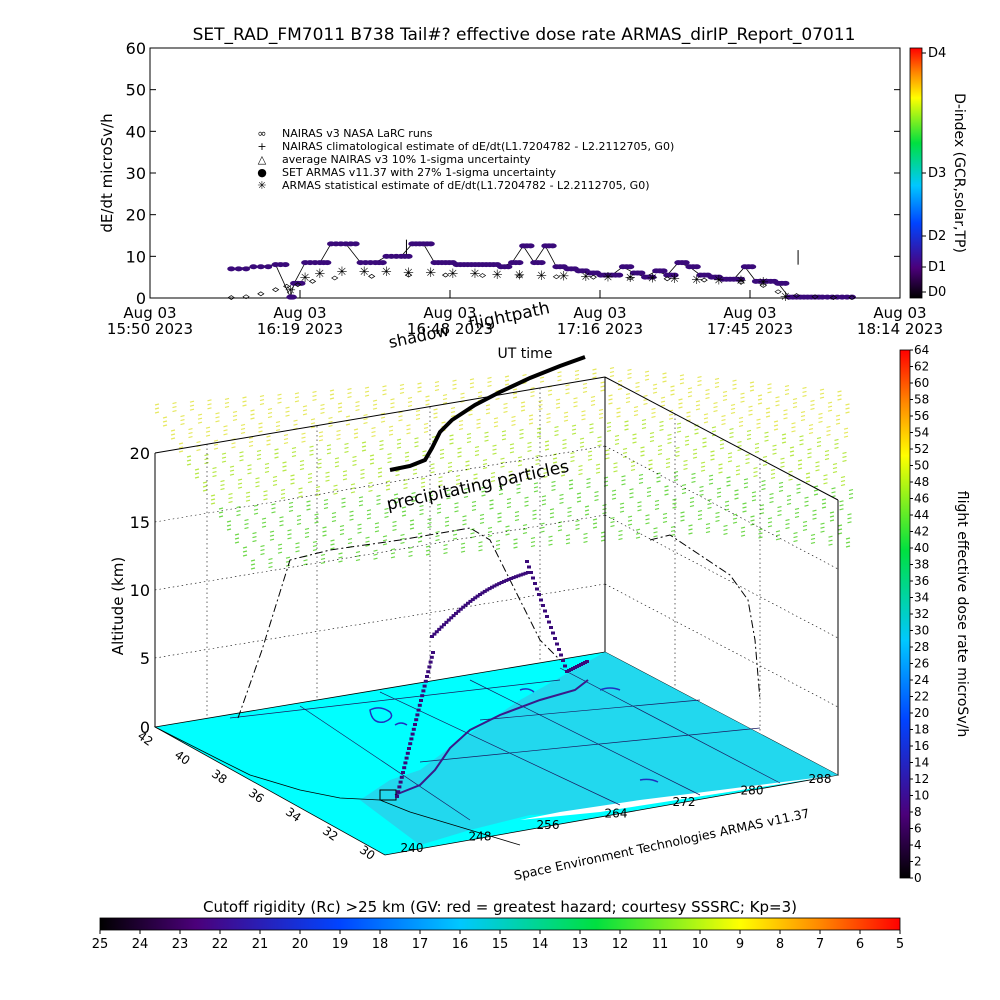  I want to click on cutoff-tick-label: 17, so click(420, 944).